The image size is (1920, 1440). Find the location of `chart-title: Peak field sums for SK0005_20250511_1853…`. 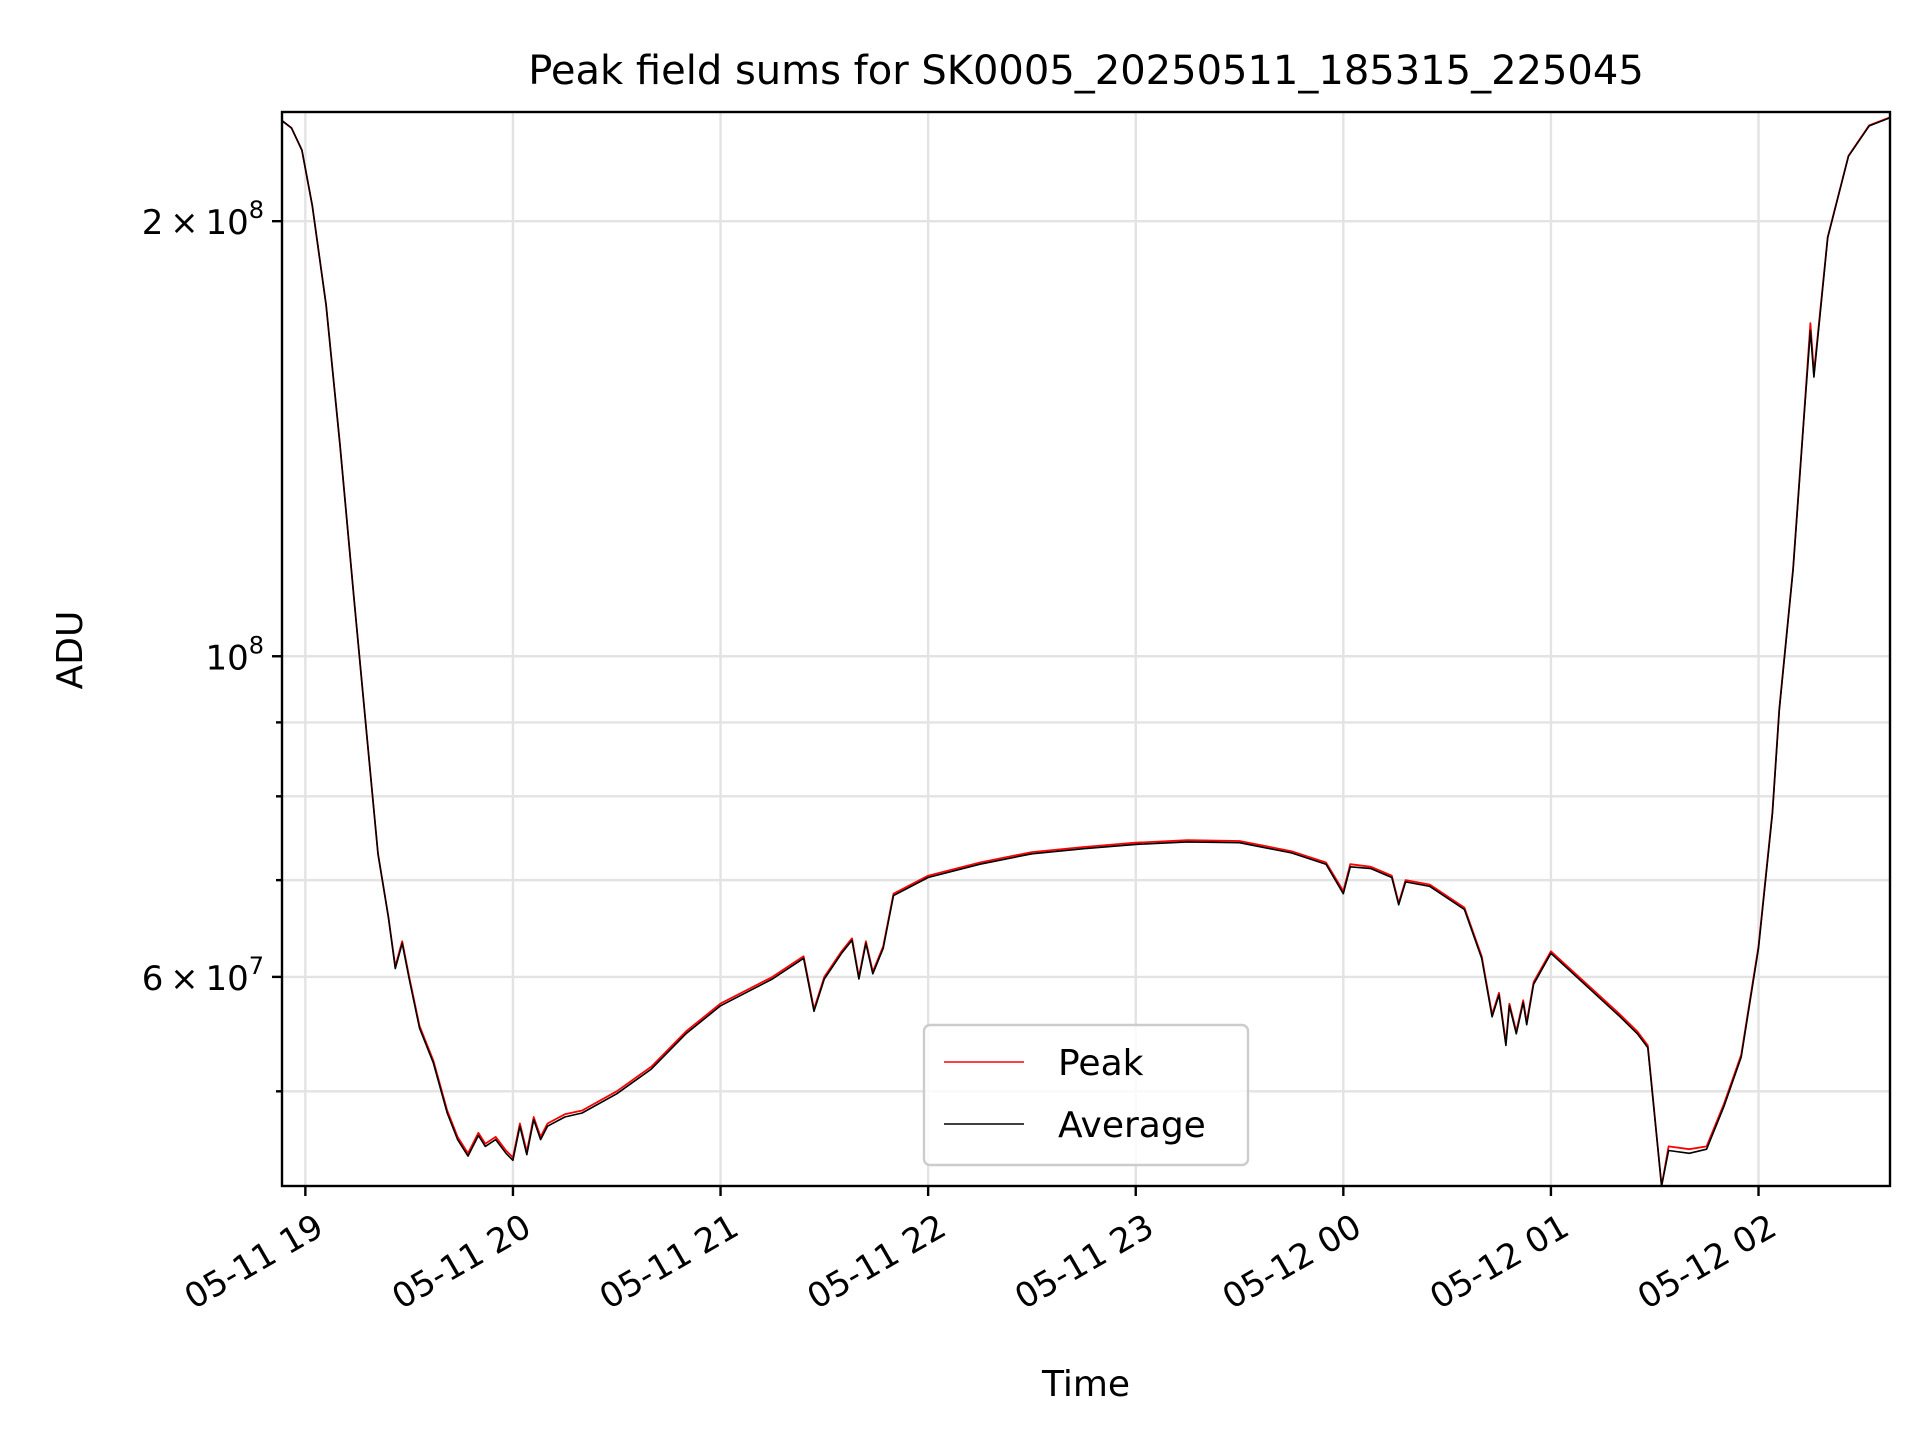

chart-title: Peak field sums for SK0005_20250511_1853… is located at coordinates (1086, 71).